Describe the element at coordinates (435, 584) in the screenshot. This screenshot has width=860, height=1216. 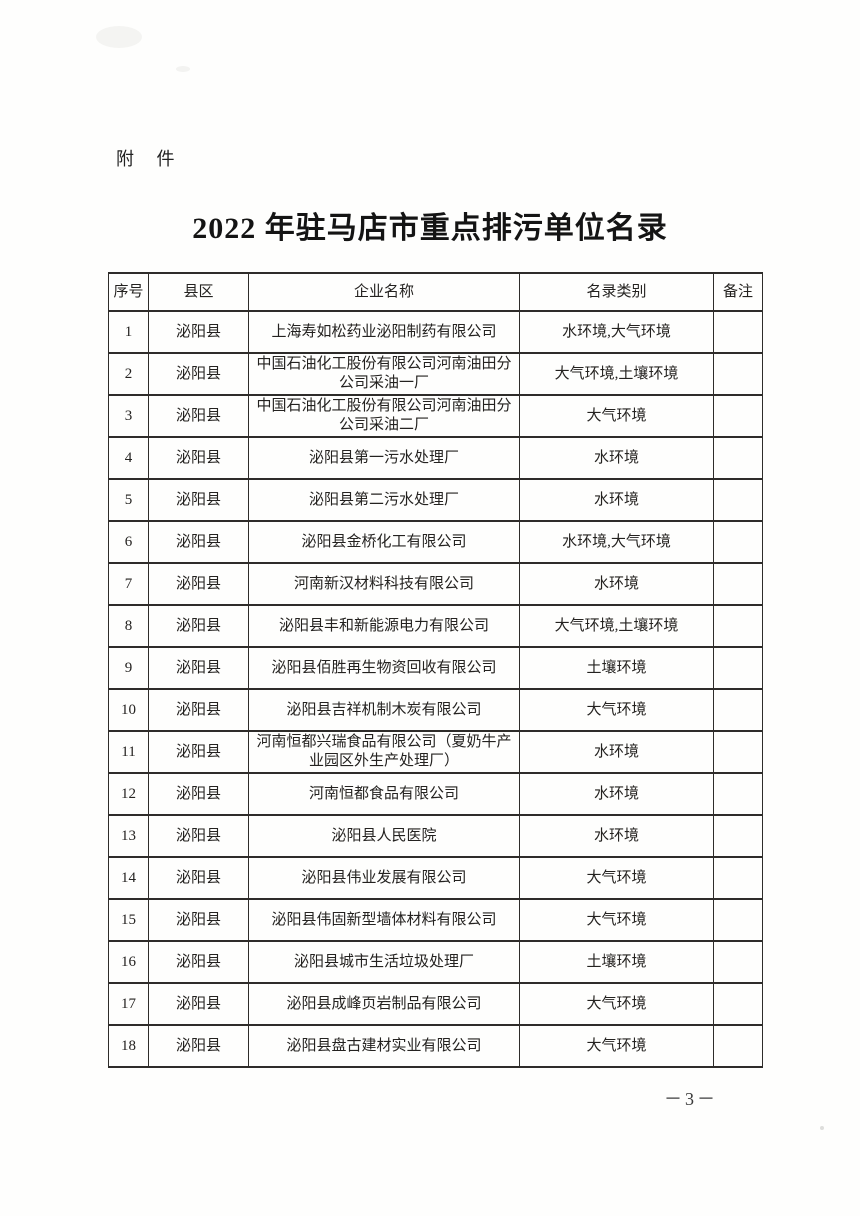
I see `table-row: 7 泌阳县 河南新汉材料科技有限公司 水环境` at that location.